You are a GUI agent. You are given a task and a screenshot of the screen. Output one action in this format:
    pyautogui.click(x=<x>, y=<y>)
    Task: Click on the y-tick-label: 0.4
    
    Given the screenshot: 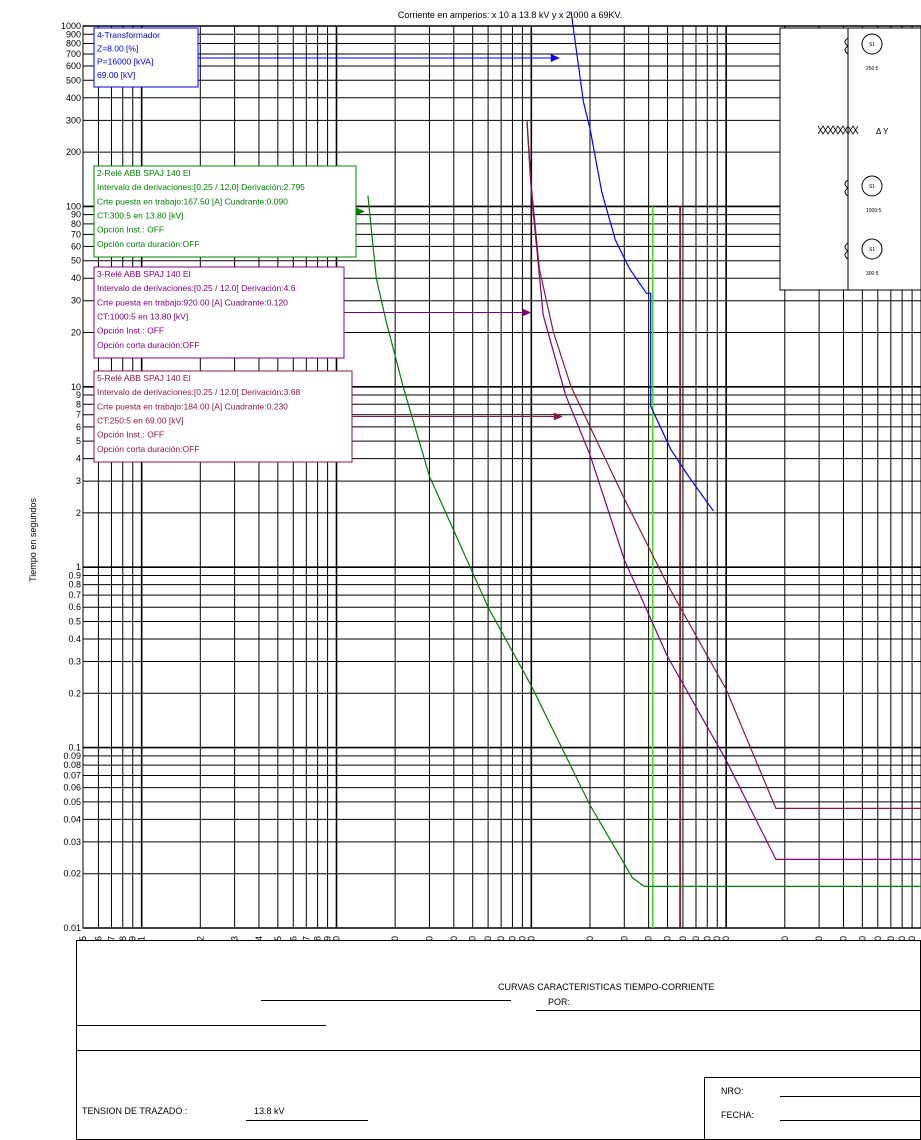 What is the action you would take?
    pyautogui.click(x=74, y=639)
    